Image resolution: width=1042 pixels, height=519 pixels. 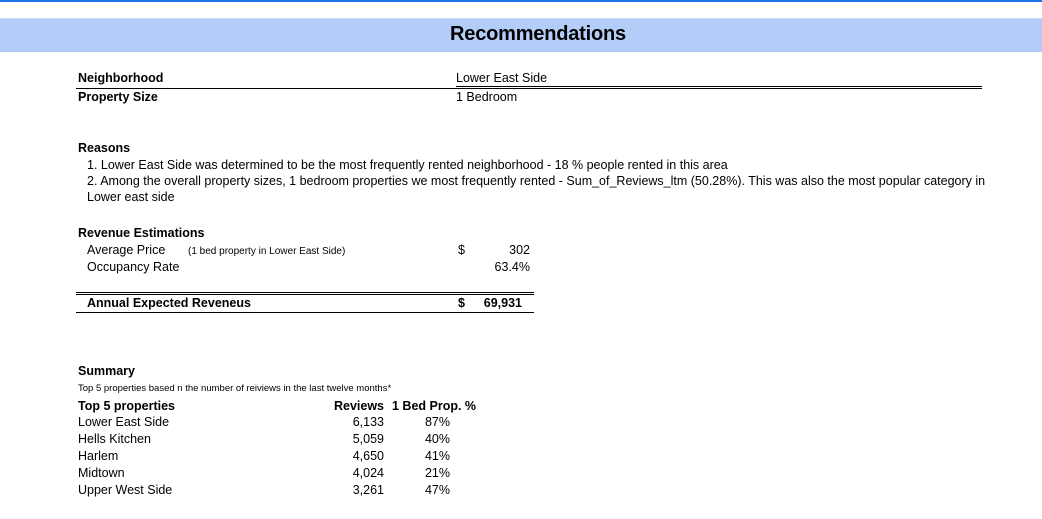 I want to click on row-reviews: 3,261, so click(x=368, y=490).